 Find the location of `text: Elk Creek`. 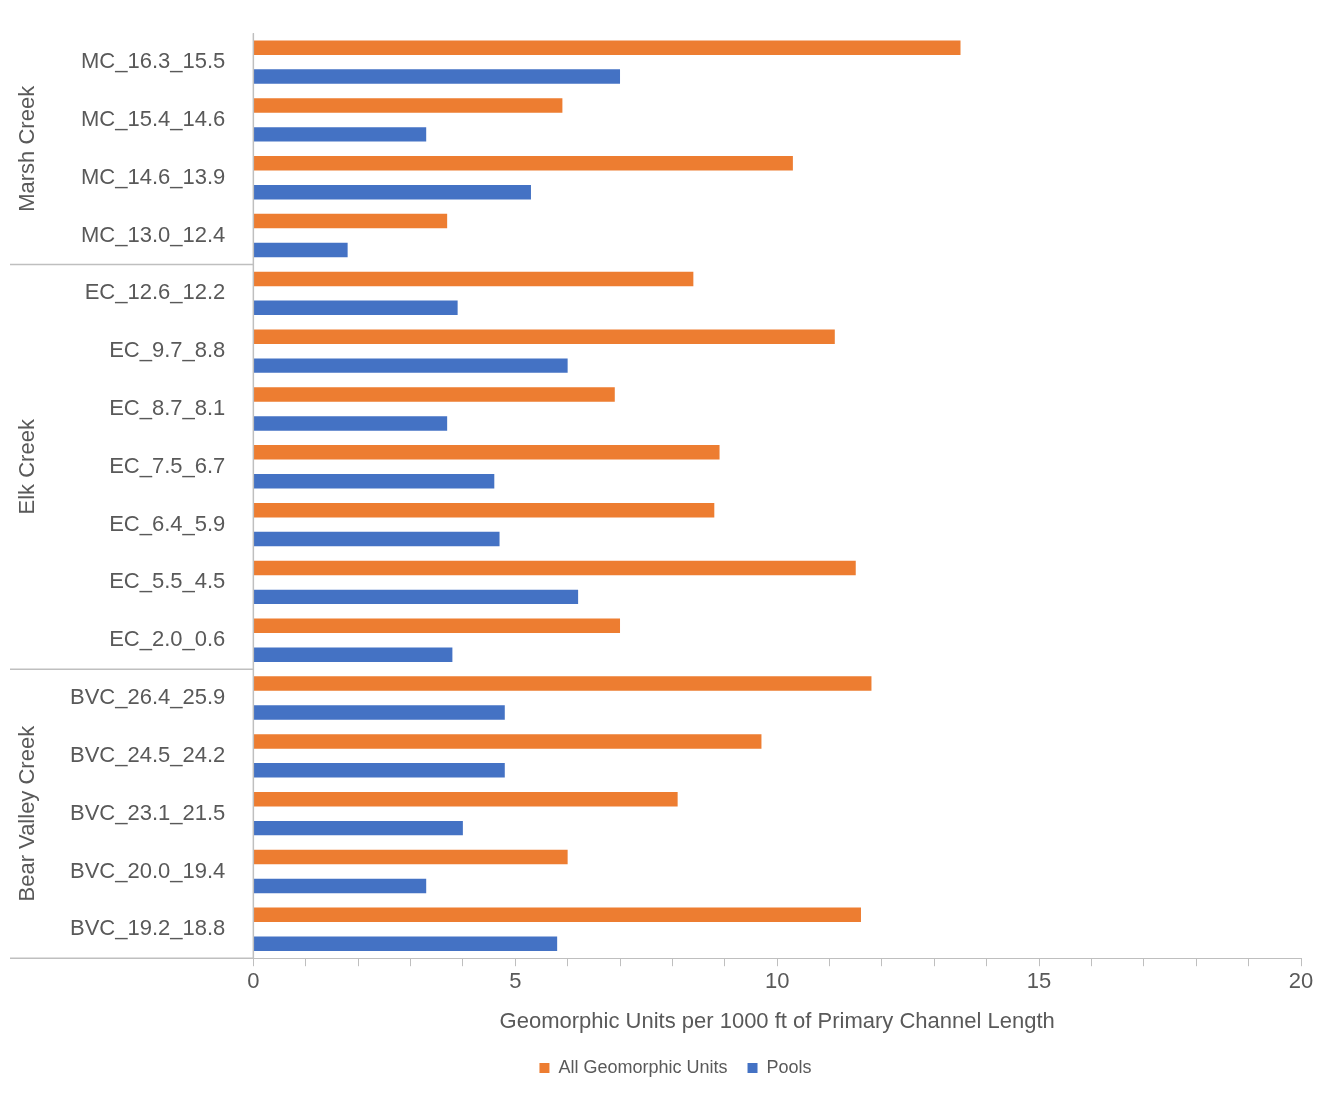

text: Elk Creek is located at coordinates (27, 466).